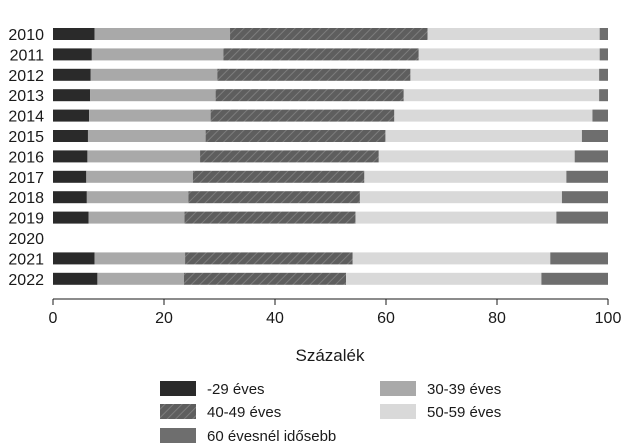  What do you see at coordinates (244, 412) in the screenshot?
I see `legend-label-3: 40-49 éves` at bounding box center [244, 412].